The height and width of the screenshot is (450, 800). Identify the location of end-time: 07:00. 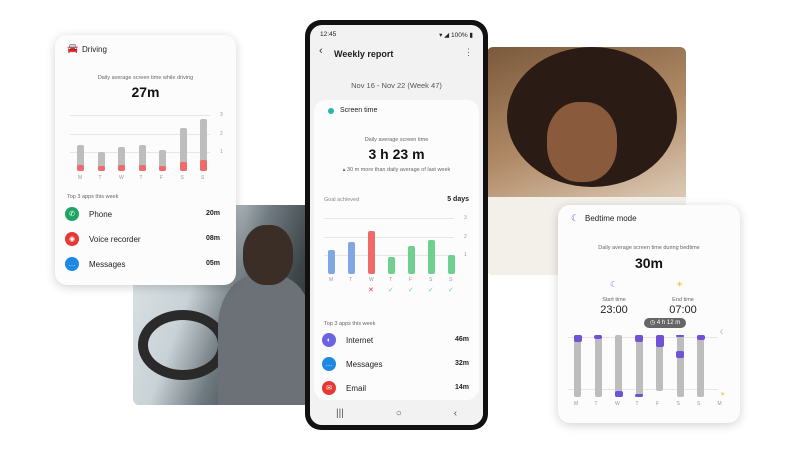
(683, 310).